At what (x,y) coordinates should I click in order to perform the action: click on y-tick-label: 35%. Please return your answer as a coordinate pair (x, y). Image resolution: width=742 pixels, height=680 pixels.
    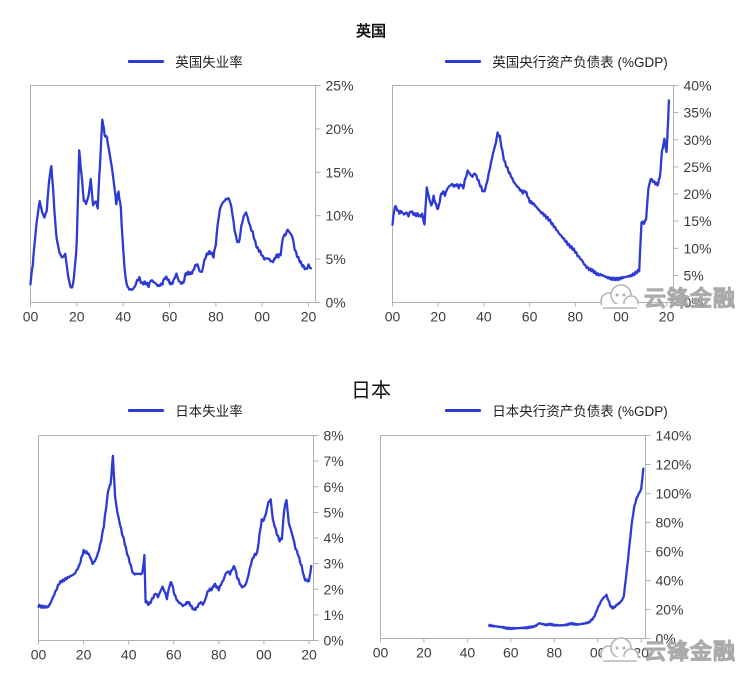
    Looking at the image, I should click on (698, 113).